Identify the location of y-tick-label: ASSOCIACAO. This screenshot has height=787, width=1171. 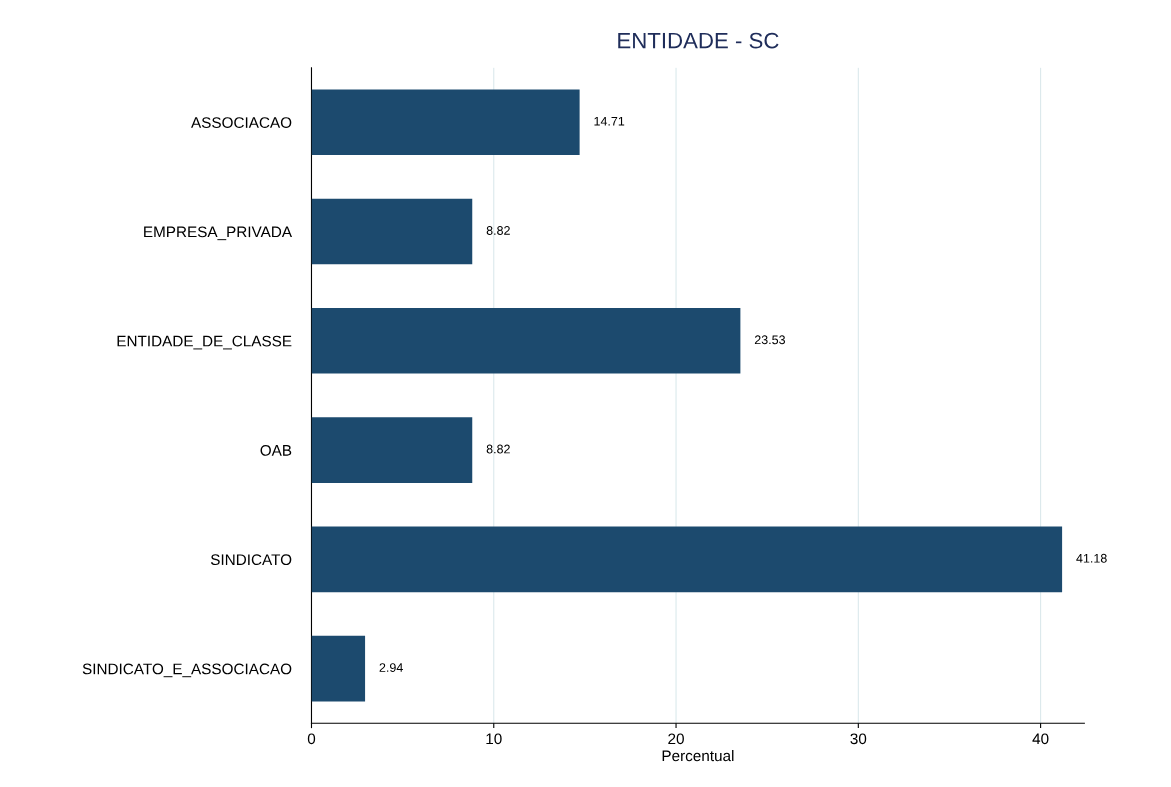
(241, 122).